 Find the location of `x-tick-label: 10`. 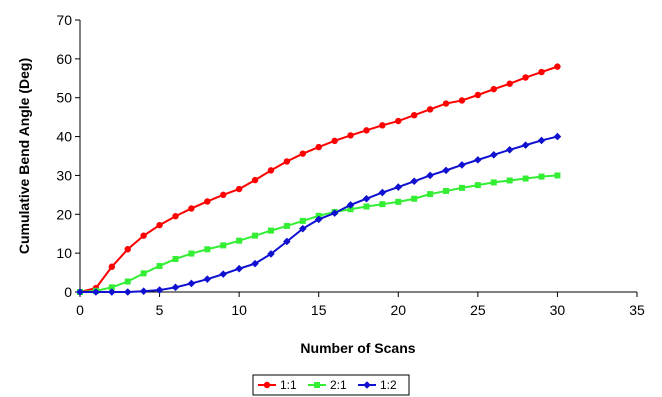

x-tick-label: 10 is located at coordinates (239, 310).